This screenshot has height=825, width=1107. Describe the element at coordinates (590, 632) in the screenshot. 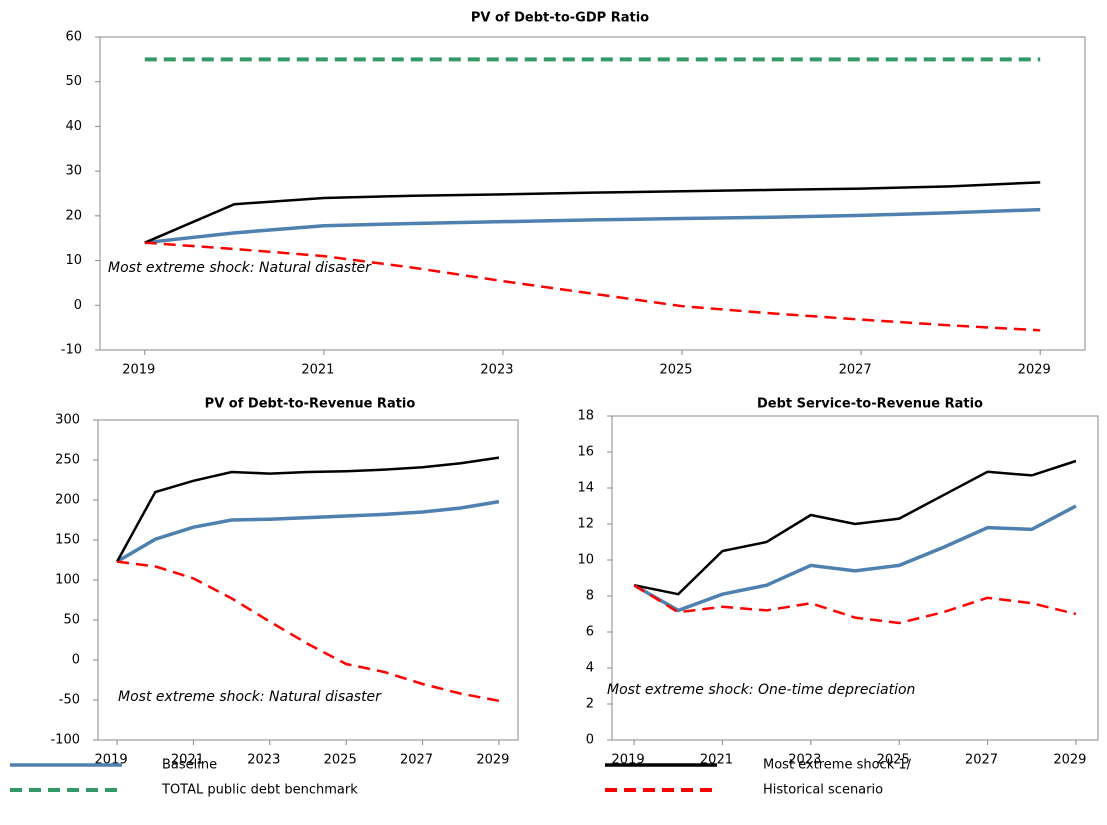

I see `y-tick-label: 6` at that location.